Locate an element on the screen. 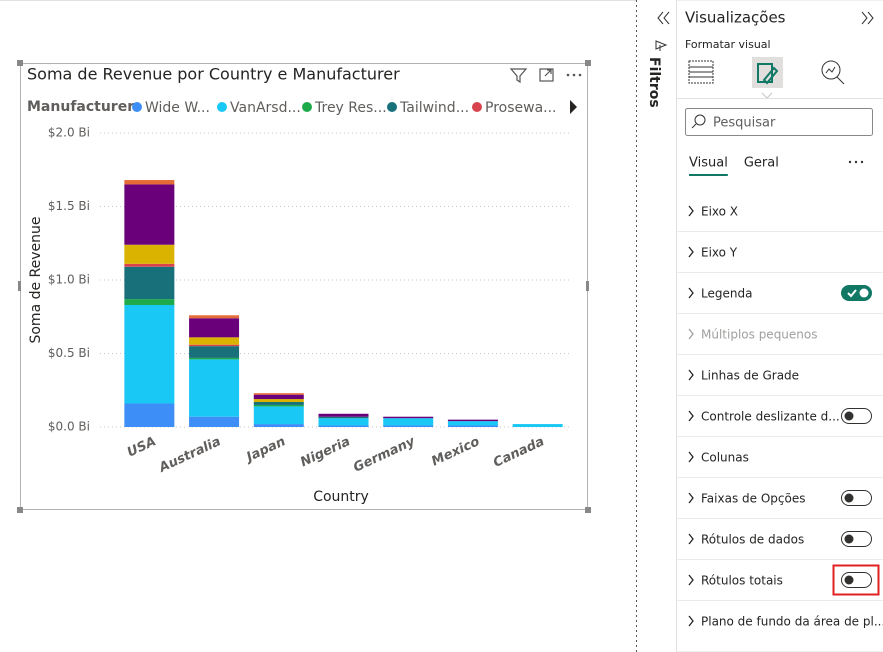 The width and height of the screenshot is (883, 652). section-label: Faixas de Opções is located at coordinates (753, 499).